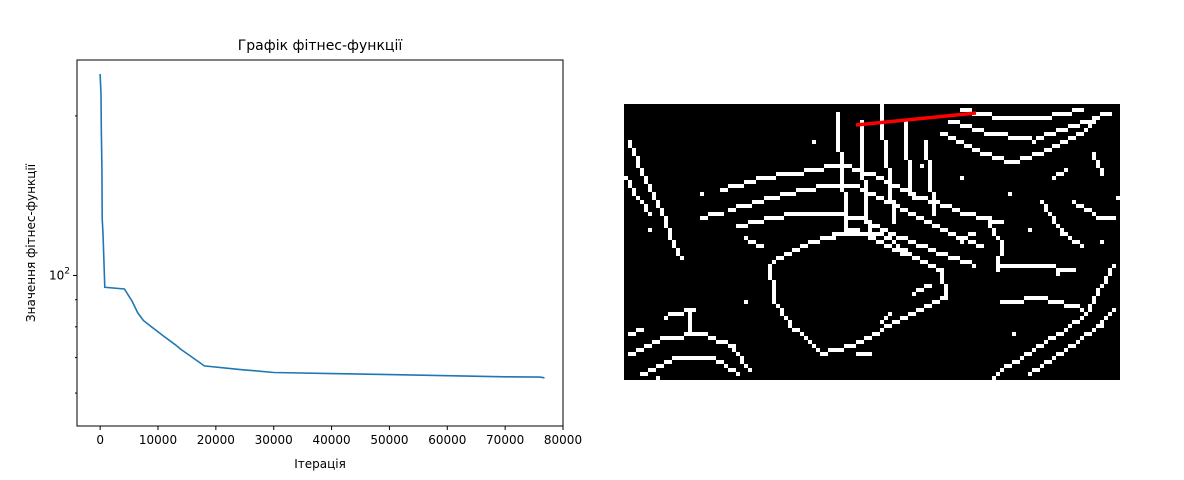 The width and height of the screenshot is (1184, 480). Describe the element at coordinates (331, 440) in the screenshot. I see `x-tick-label: 40000` at that location.